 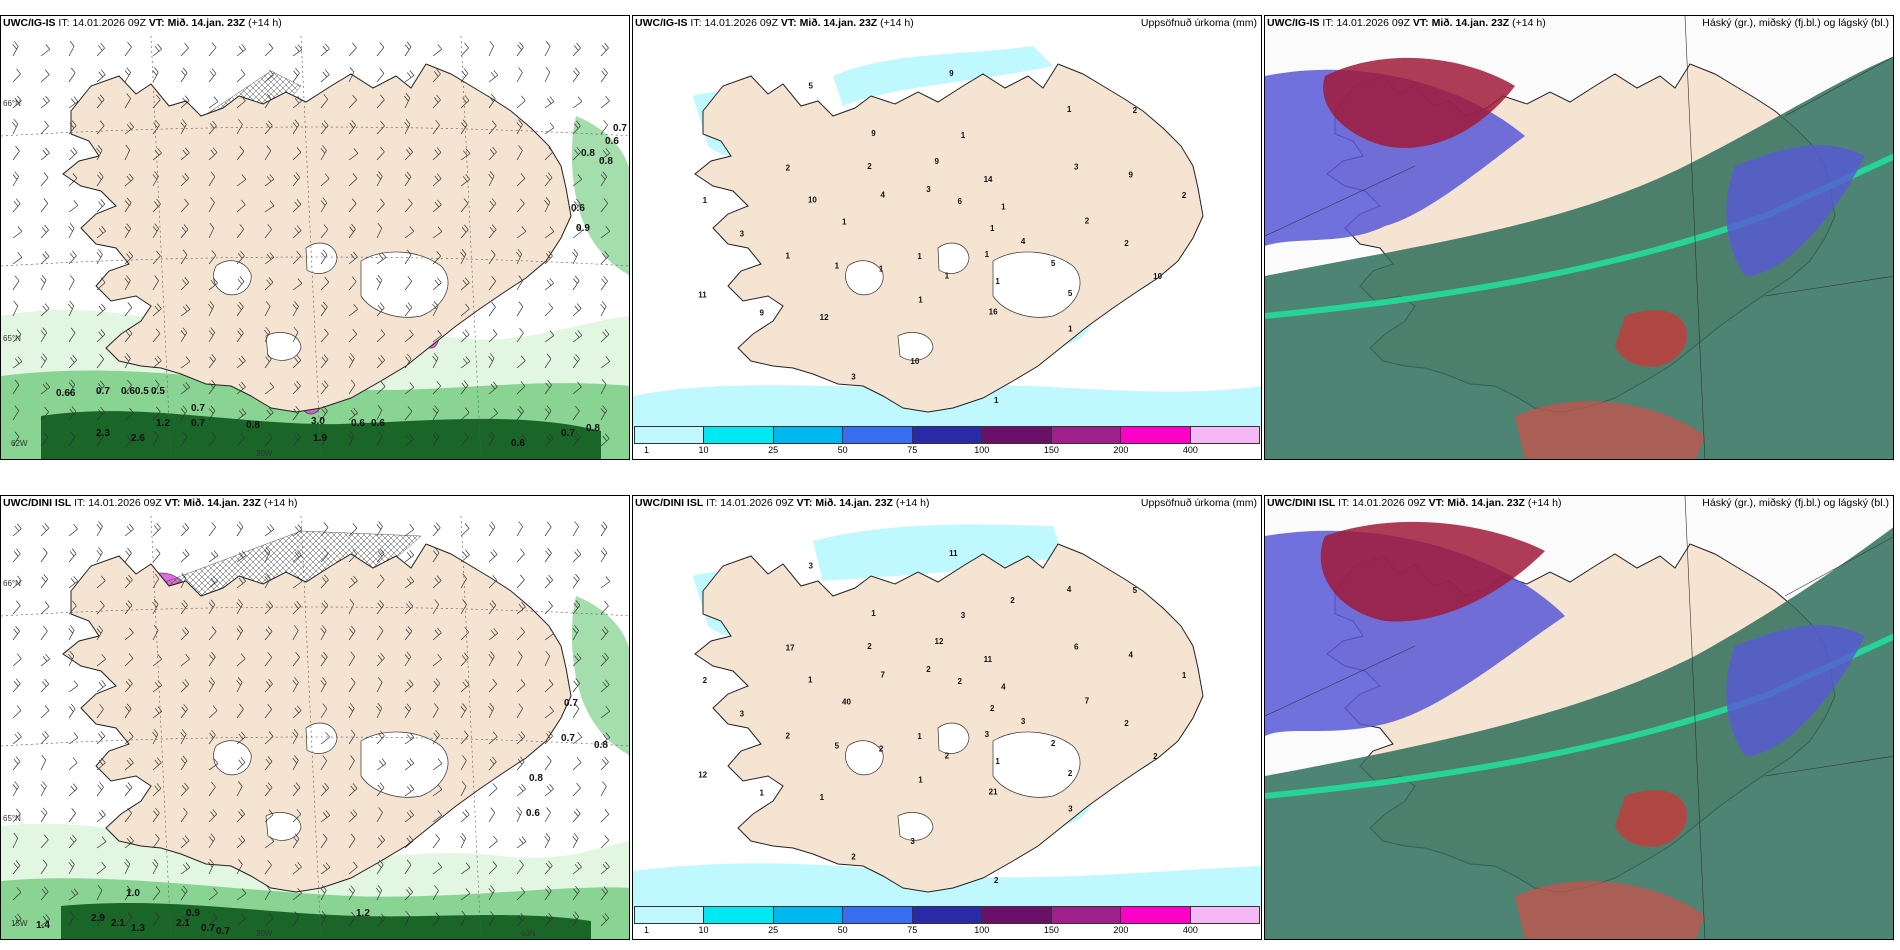 What do you see at coordinates (993, 791) in the screenshot?
I see `precip-value-label: 21` at bounding box center [993, 791].